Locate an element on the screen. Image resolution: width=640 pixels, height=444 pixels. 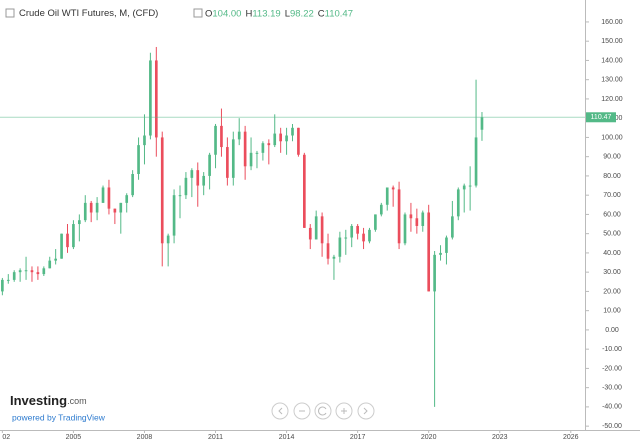
x-tick-label: 2020 is located at coordinates (429, 437).